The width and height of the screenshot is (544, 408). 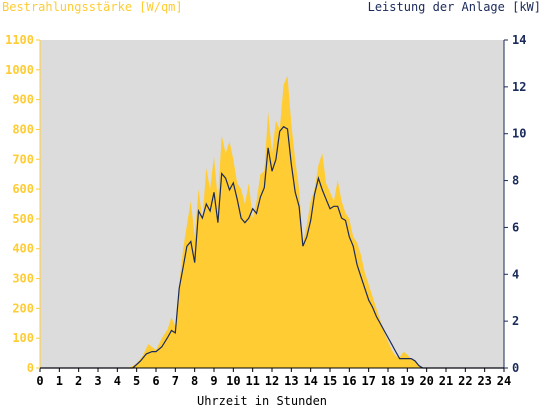 I want to click on x-tick-label: 13, so click(x=291, y=381).